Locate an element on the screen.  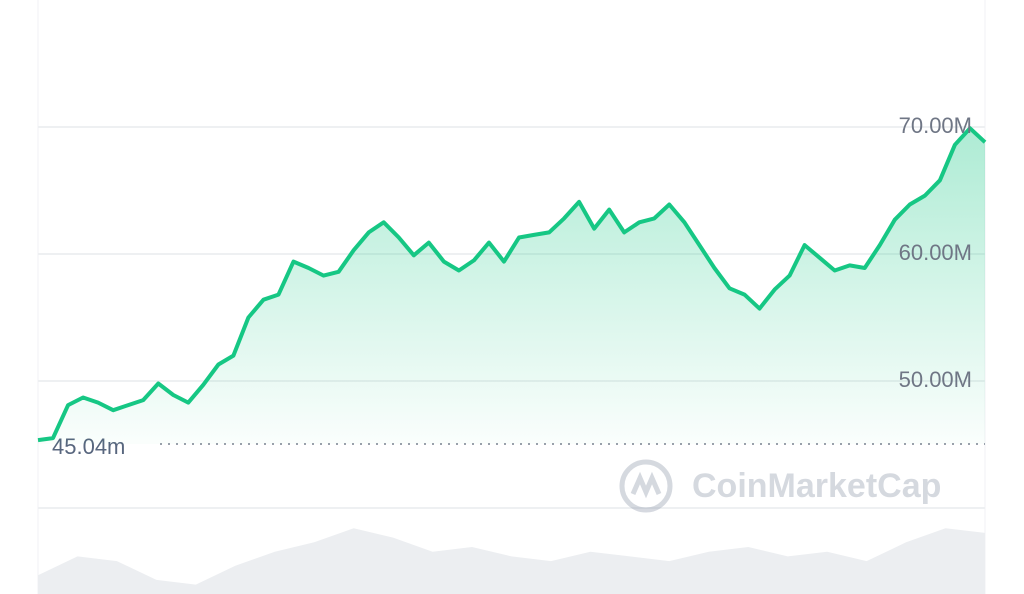
y-tick-label: 60.00M is located at coordinates (935, 252).